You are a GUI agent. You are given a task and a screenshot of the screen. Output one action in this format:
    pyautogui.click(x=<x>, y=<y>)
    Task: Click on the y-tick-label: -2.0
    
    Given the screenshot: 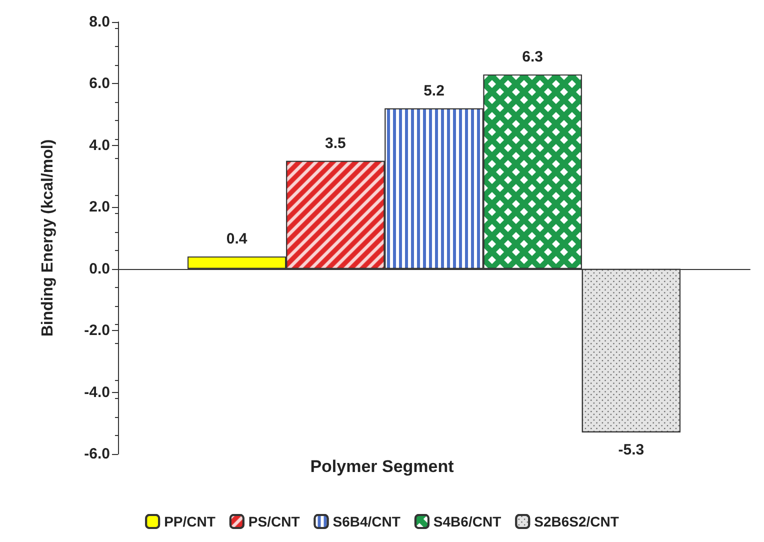 What is the action you would take?
    pyautogui.click(x=97, y=331)
    